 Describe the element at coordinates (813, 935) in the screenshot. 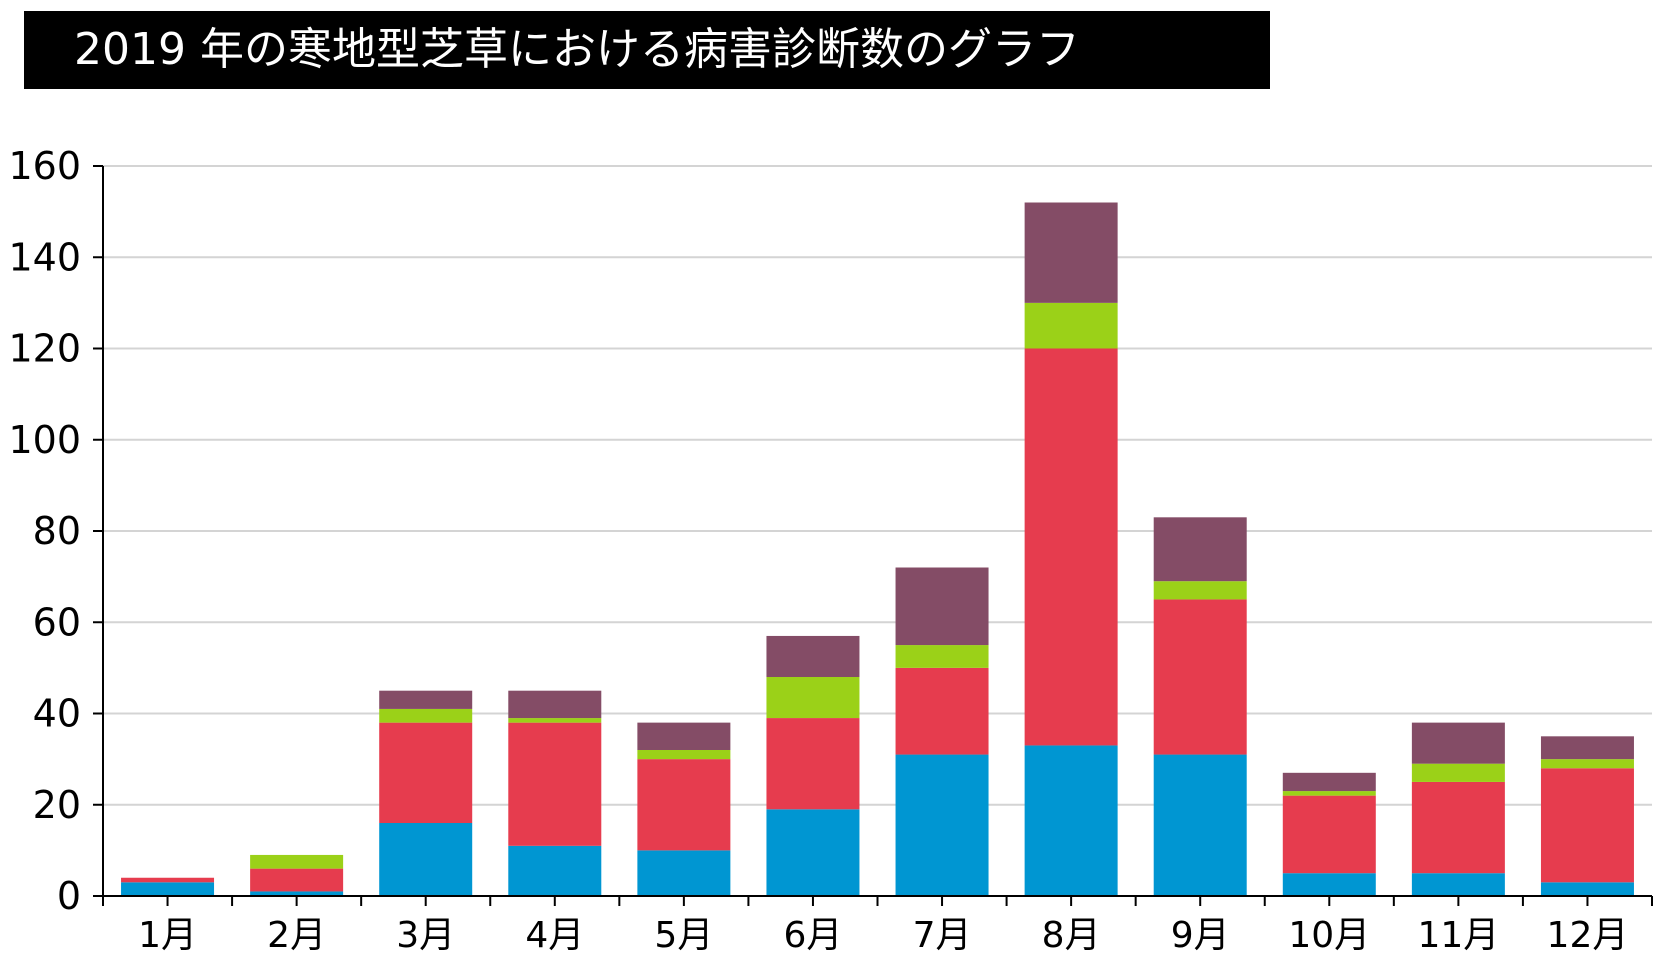

I see `x-tick-label: 6月` at that location.